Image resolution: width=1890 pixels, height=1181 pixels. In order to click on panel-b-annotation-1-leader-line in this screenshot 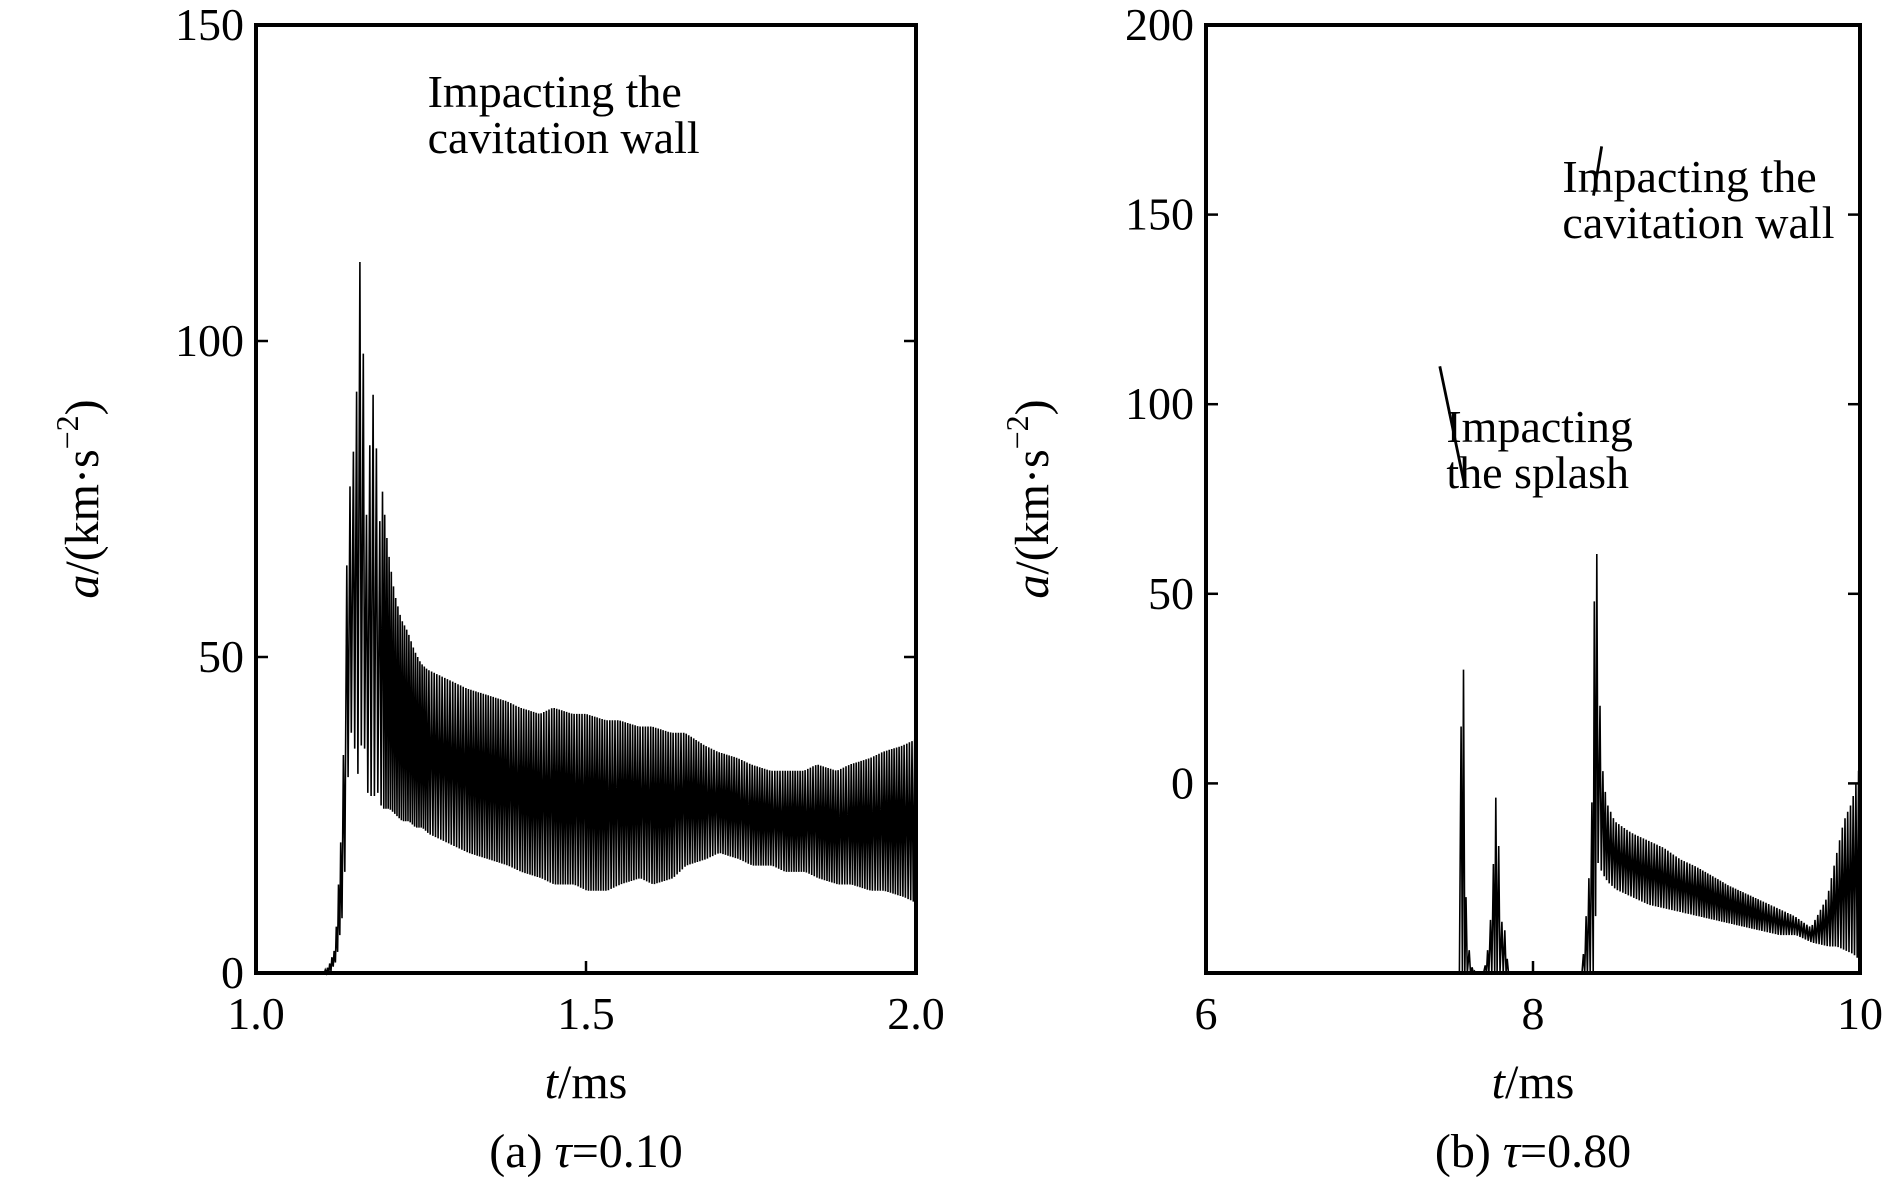, I will do `click(1452, 425)`.